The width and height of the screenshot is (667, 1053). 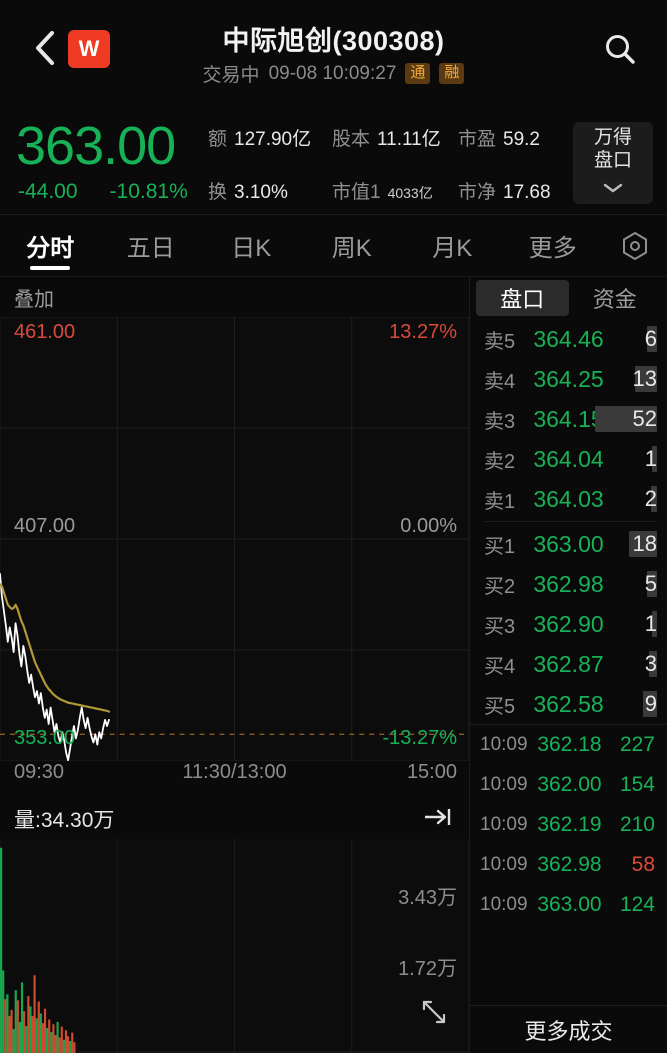 I want to click on ask-qty: 13, so click(x=644, y=378).